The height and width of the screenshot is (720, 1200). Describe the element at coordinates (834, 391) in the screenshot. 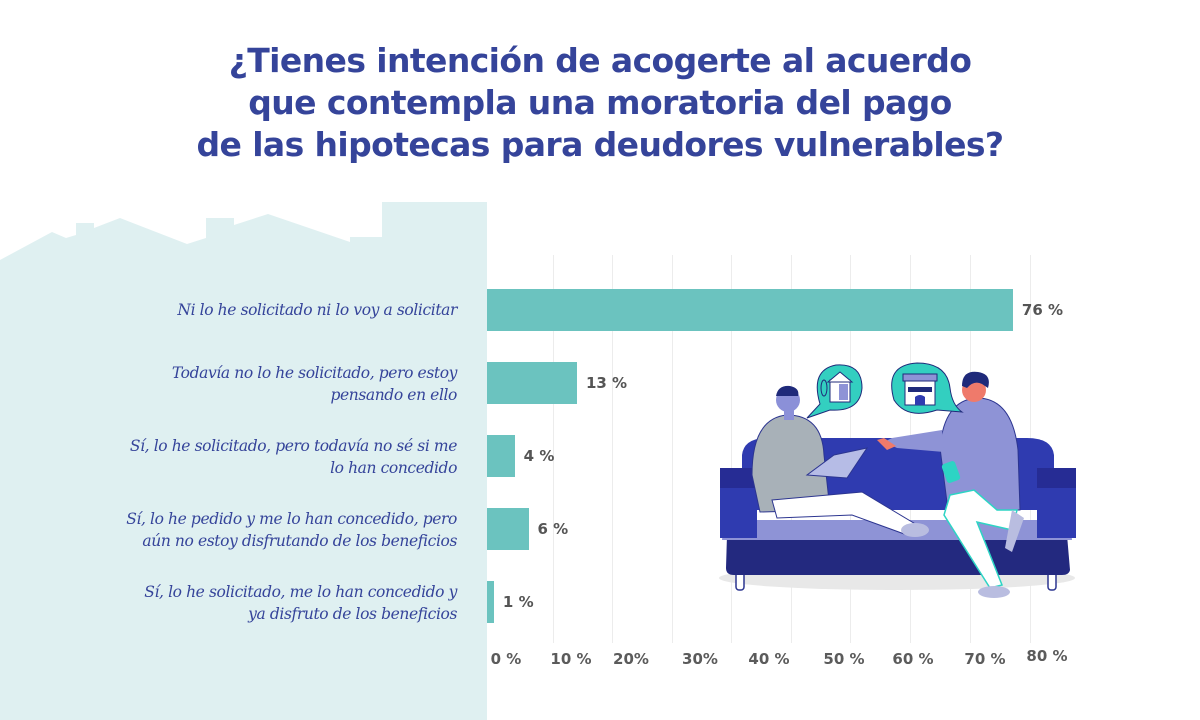

I see `house-bubble-icon` at that location.